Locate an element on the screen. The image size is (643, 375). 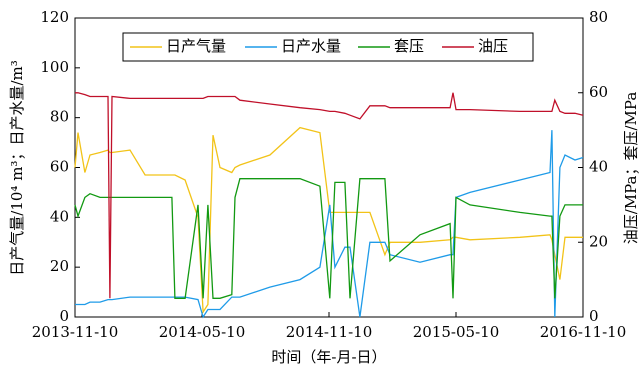
legend-label: 油压 is located at coordinates (493, 46).